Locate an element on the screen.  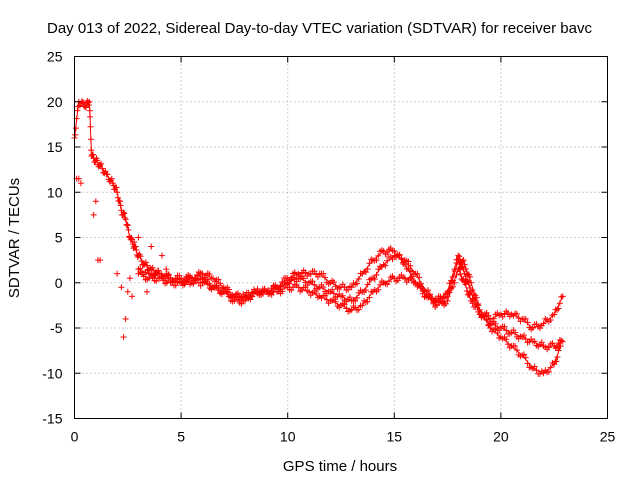
x-tick-label: 20 is located at coordinates (501, 437).